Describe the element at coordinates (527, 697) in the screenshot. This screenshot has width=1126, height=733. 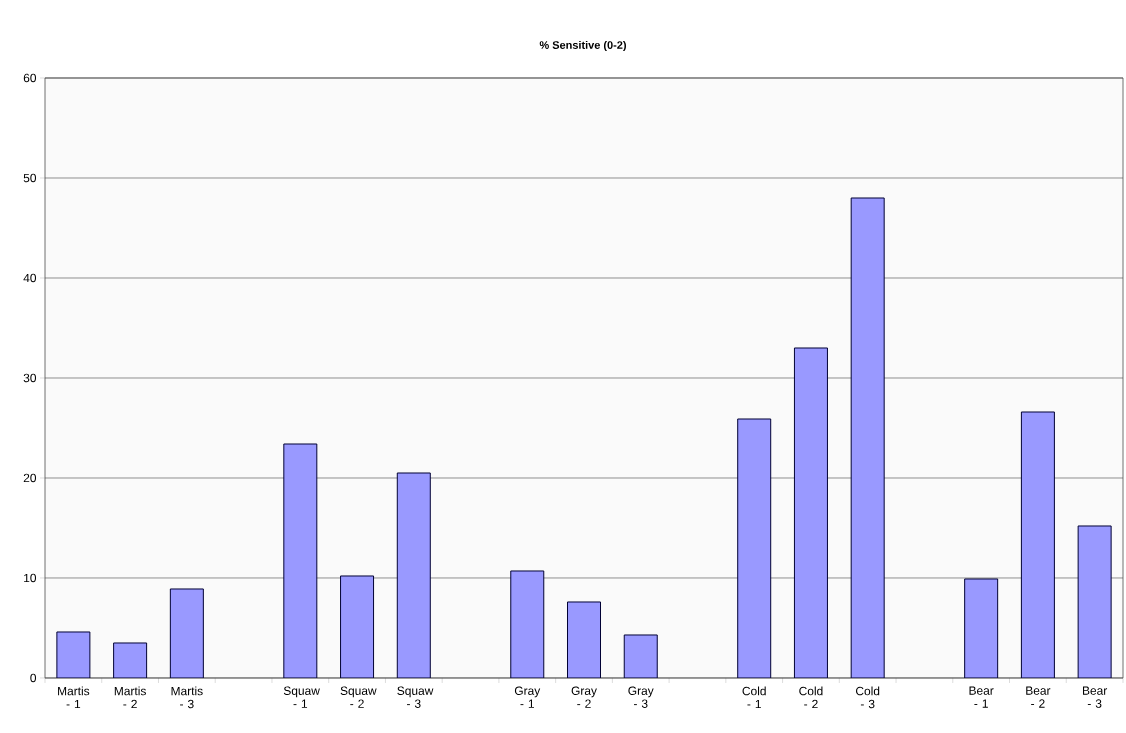
I see `x-tick-label: Gray - 1` at that location.